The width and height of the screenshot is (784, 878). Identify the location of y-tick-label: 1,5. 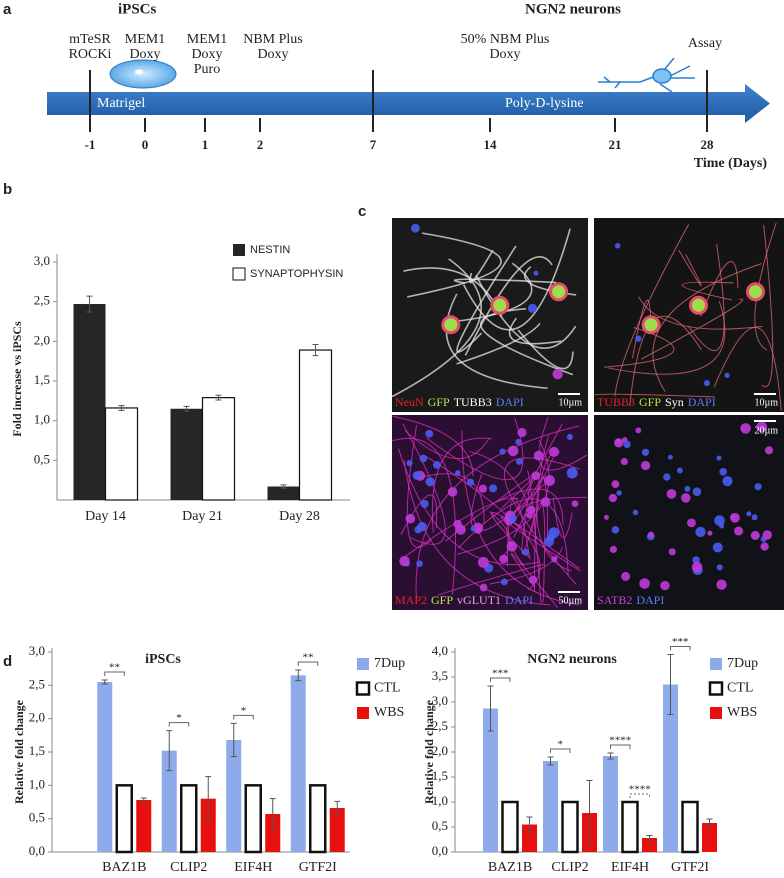
(440, 775).